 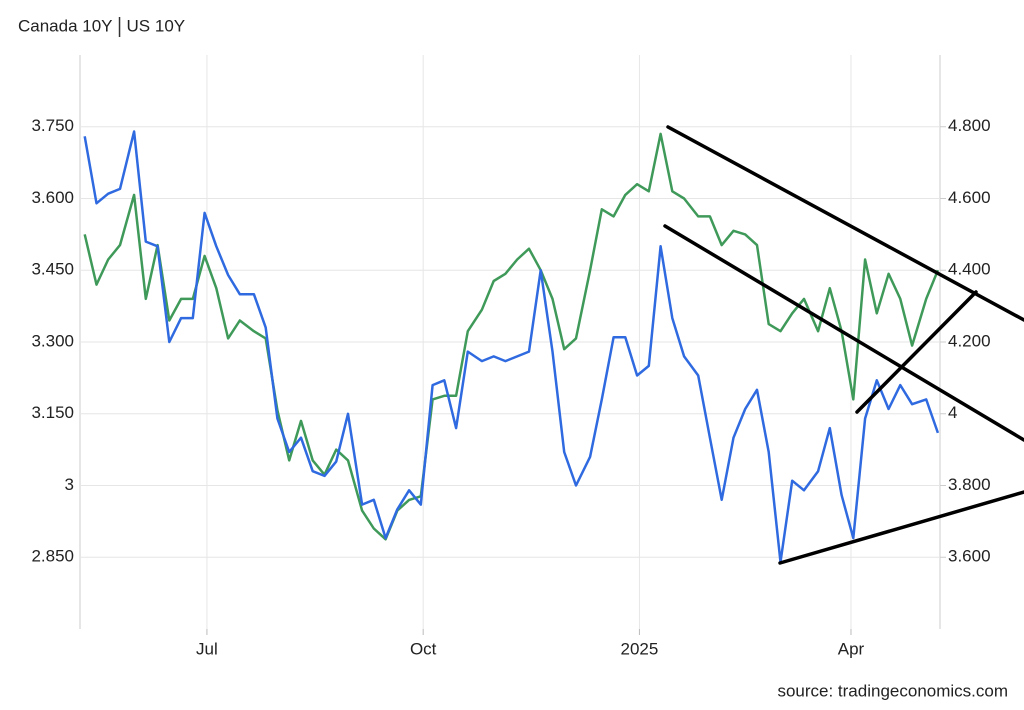 I want to click on x-tick-label: Jul, so click(x=207, y=648).